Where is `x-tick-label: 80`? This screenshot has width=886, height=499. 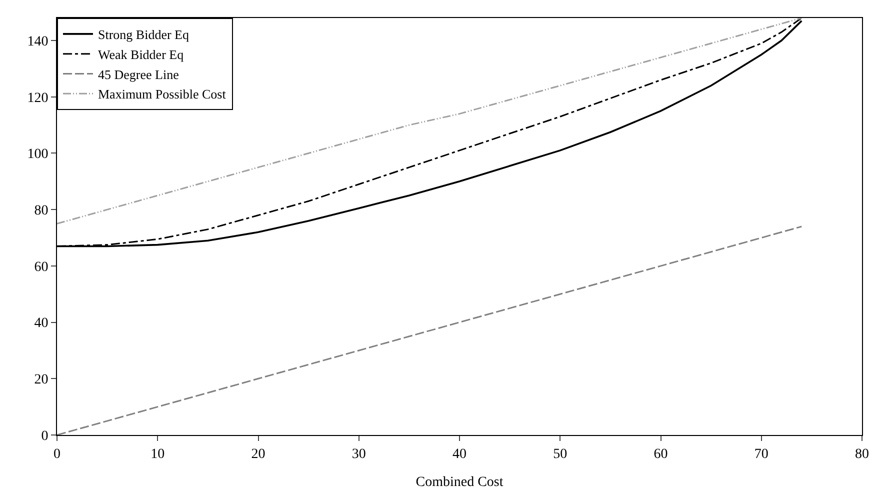
x-tick-label: 80 is located at coordinates (862, 454).